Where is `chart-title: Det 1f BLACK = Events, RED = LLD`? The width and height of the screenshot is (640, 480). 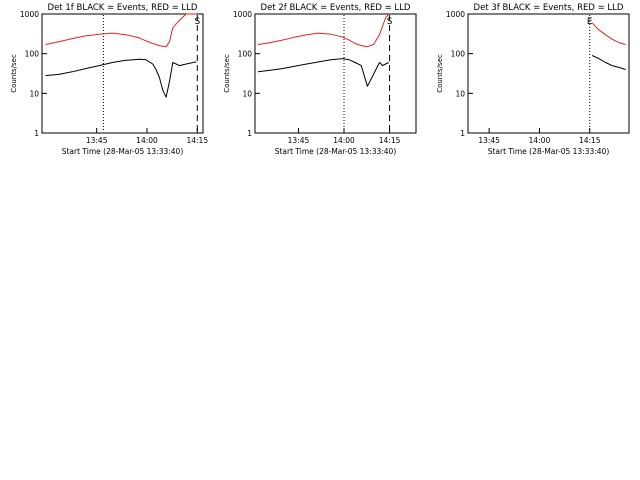
chart-title: Det 1f BLACK = Events, RED = LLD is located at coordinates (123, 8).